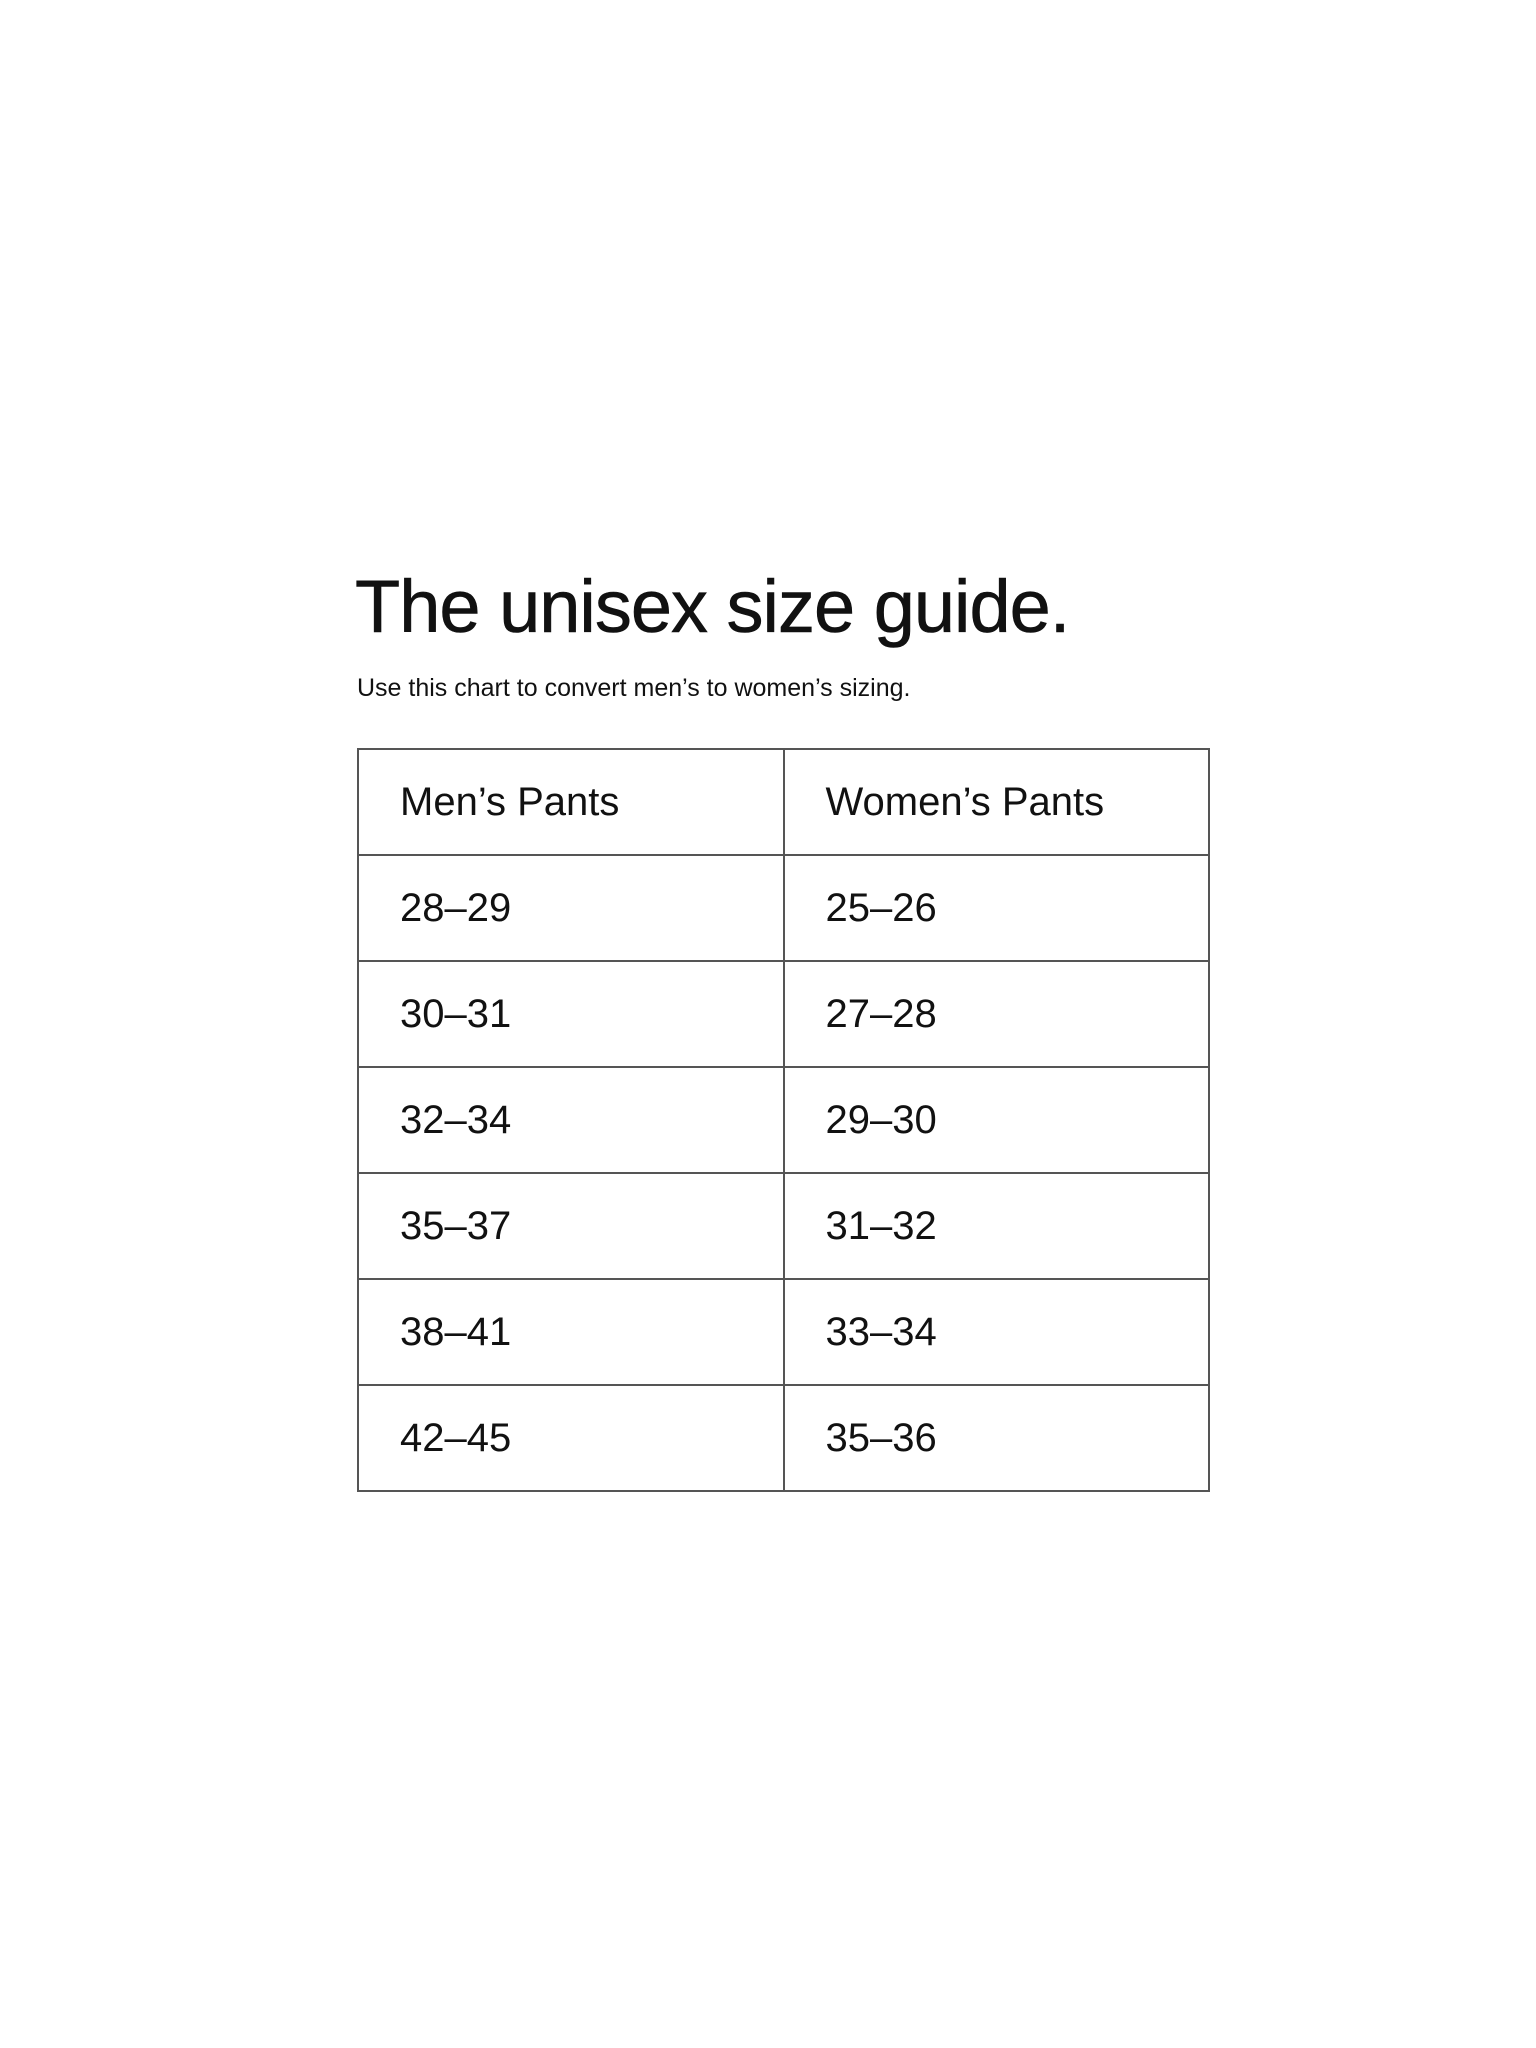 The image size is (1536, 2048). I want to click on header-mens-pants: Men’s Pants, so click(571, 802).